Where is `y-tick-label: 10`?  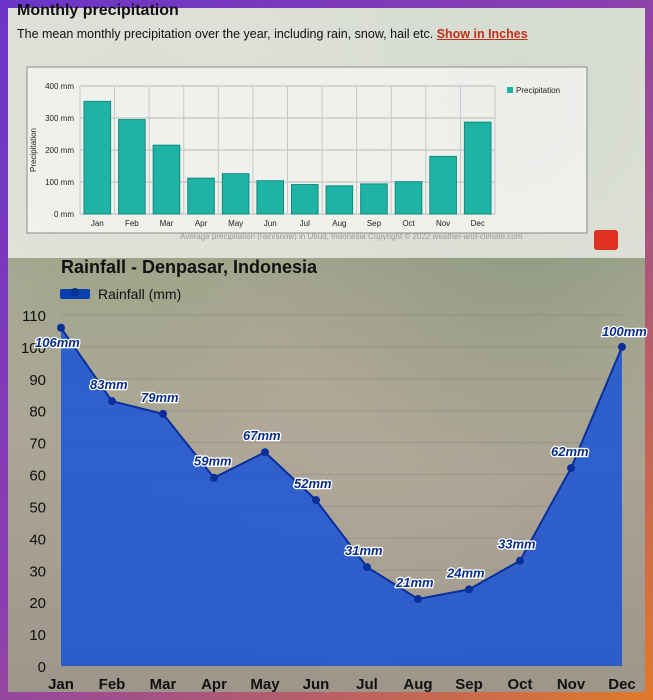 y-tick-label: 10 is located at coordinates (37, 635).